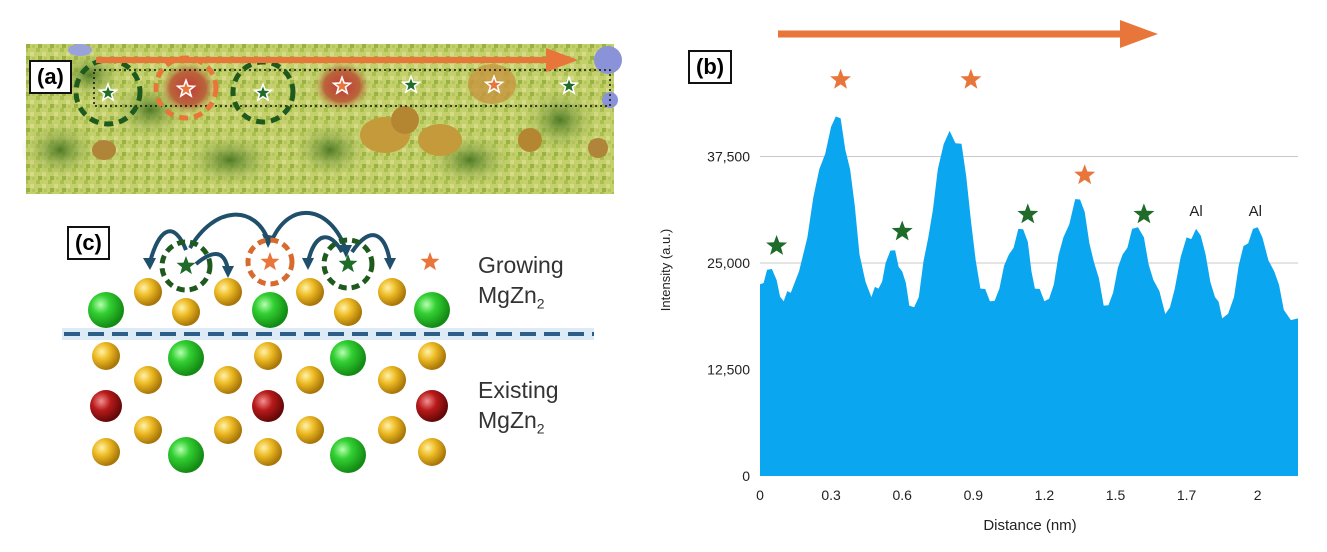  What do you see at coordinates (50, 77) in the screenshot?
I see `panel-a-label: (a)` at bounding box center [50, 77].